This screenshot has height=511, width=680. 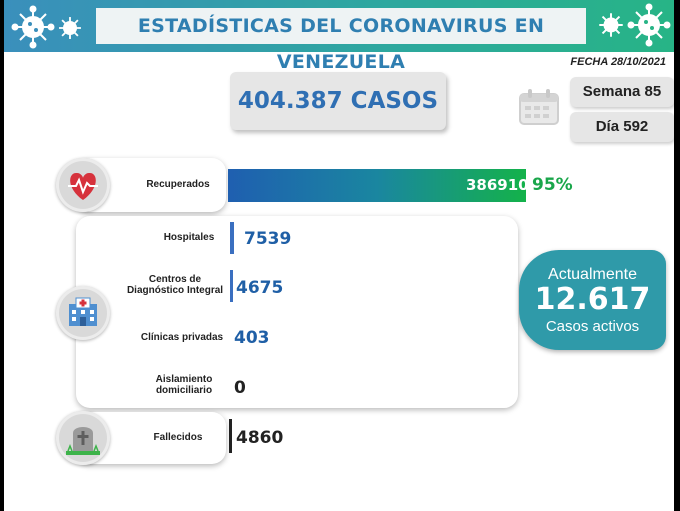 I want to click on cdi-label: Centros de Diagnóstico Integral, so click(x=175, y=285).